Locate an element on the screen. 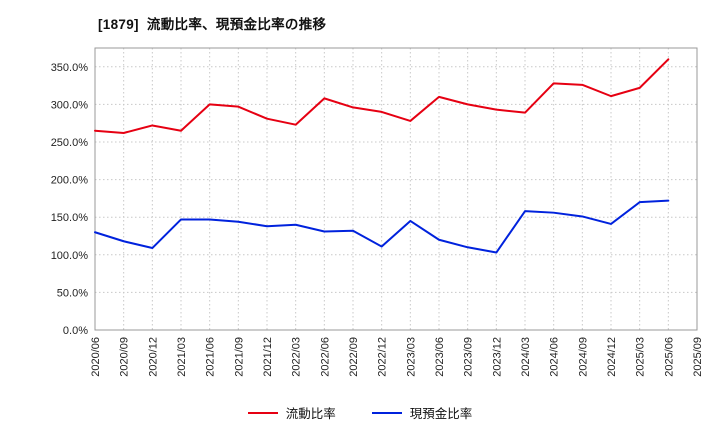 This screenshot has width=720, height=440. x-tick-label: 2025/03 is located at coordinates (641, 357).